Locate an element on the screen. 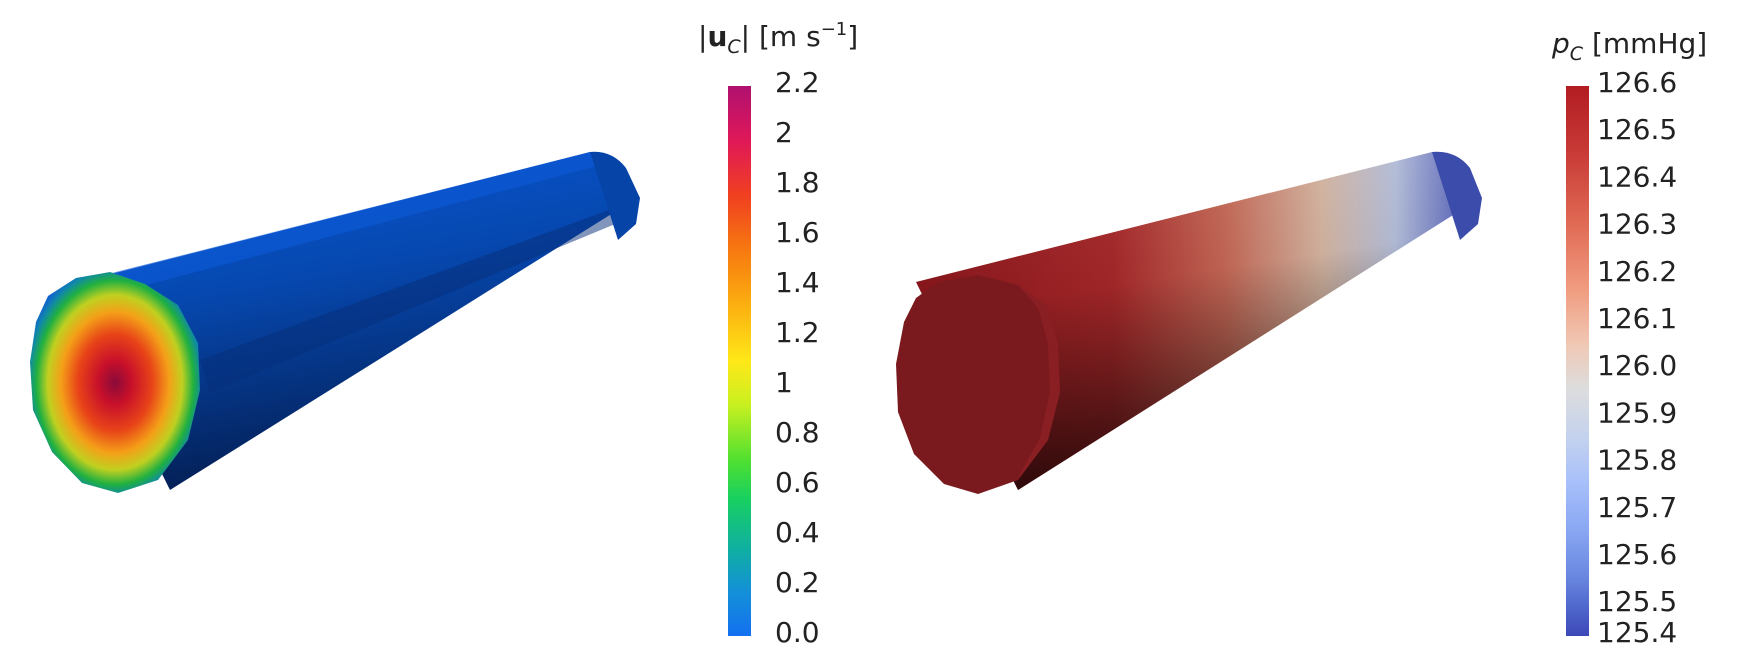 The height and width of the screenshot is (647, 1740). pressure-colorbar is located at coordinates (1577, 361).